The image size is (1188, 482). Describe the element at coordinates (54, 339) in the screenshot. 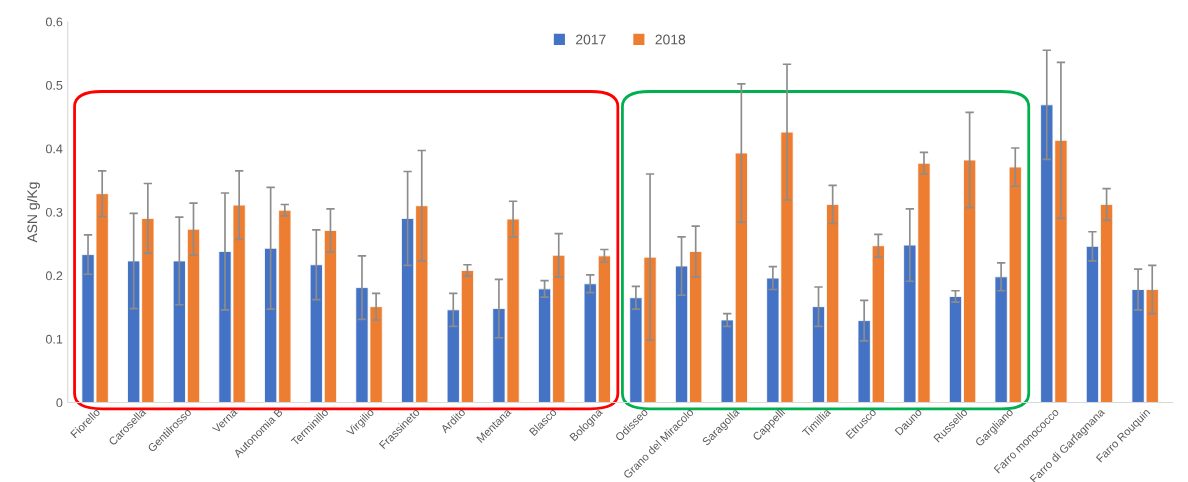

I see `y-tick-label: 0.1` at that location.